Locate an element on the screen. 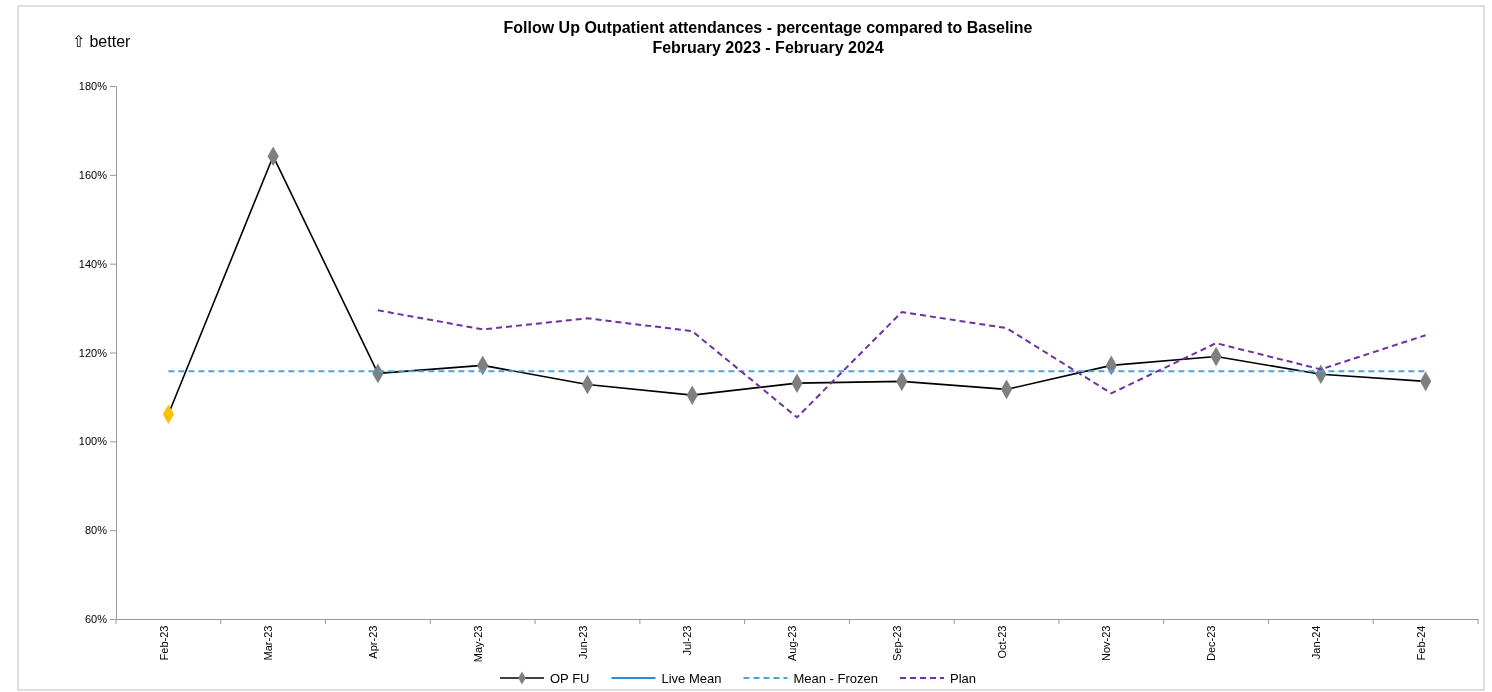 The image size is (1492, 692). y-tick-label: 160% is located at coordinates (93, 174).